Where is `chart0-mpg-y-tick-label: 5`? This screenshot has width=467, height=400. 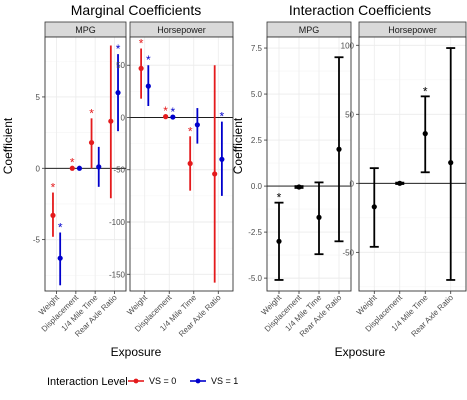 chart0-mpg-y-tick-label: 5 is located at coordinates (38, 97).